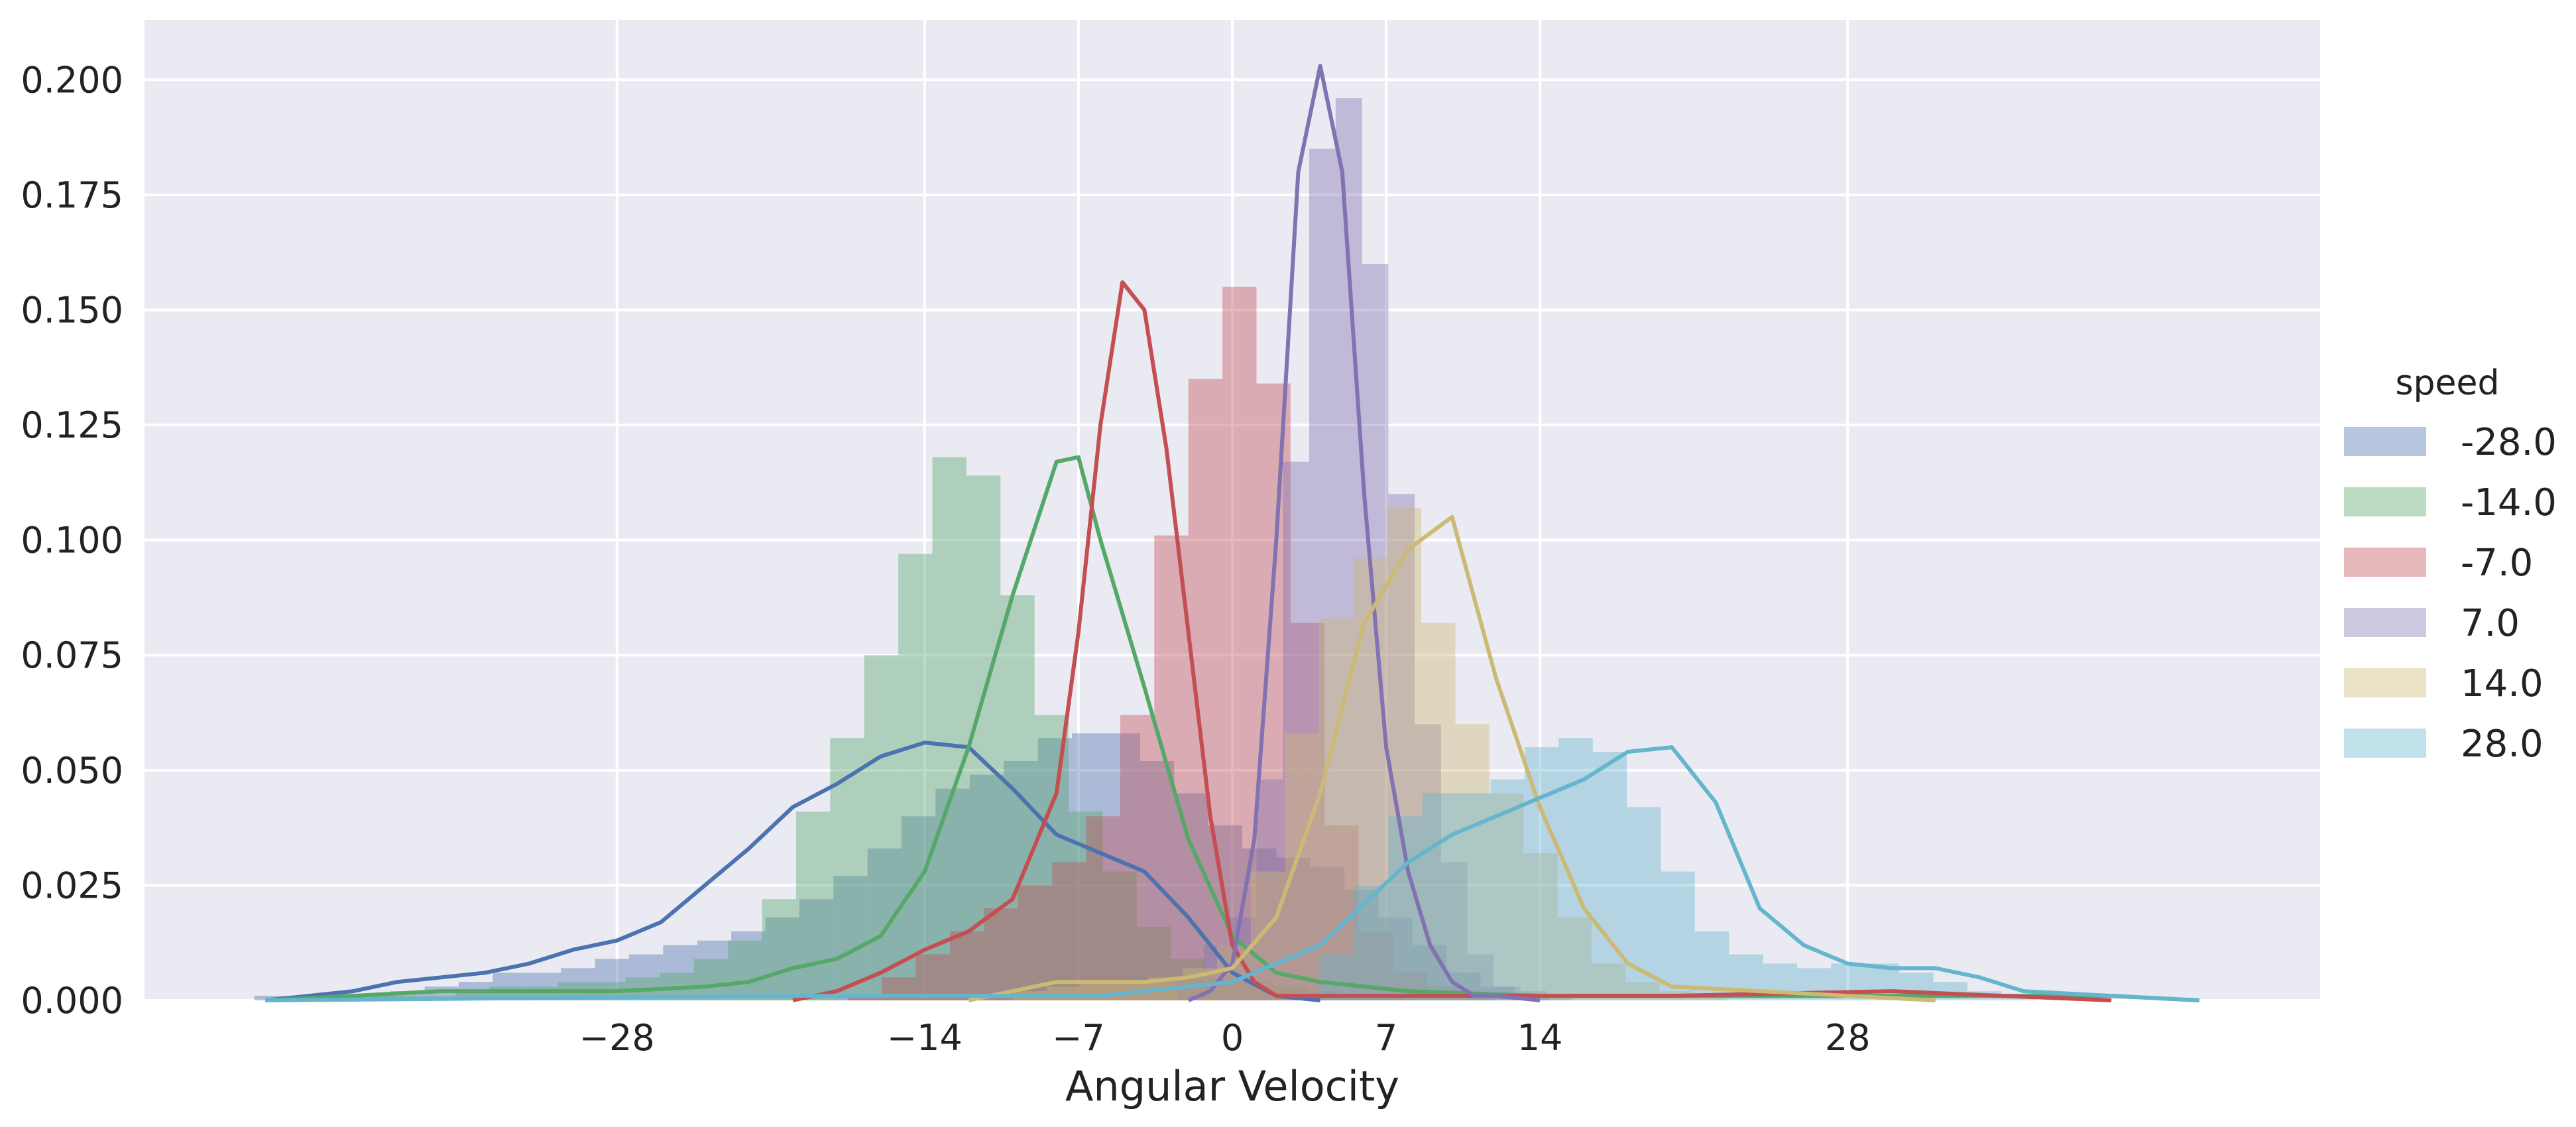  What do you see at coordinates (72, 771) in the screenshot?
I see `y-tick-label: 0.050` at bounding box center [72, 771].